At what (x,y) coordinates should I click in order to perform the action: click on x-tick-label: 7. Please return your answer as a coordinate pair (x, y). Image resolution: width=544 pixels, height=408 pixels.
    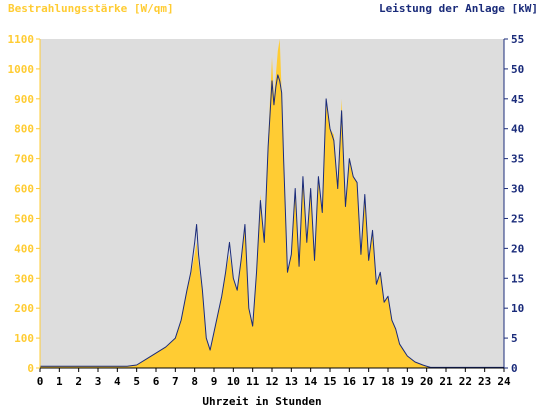
    Looking at the image, I should click on (175, 381).